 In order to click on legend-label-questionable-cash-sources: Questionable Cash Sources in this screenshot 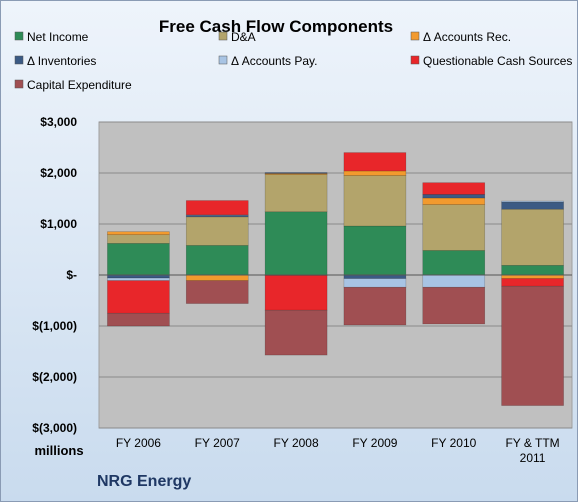, I will do `click(497, 61)`.